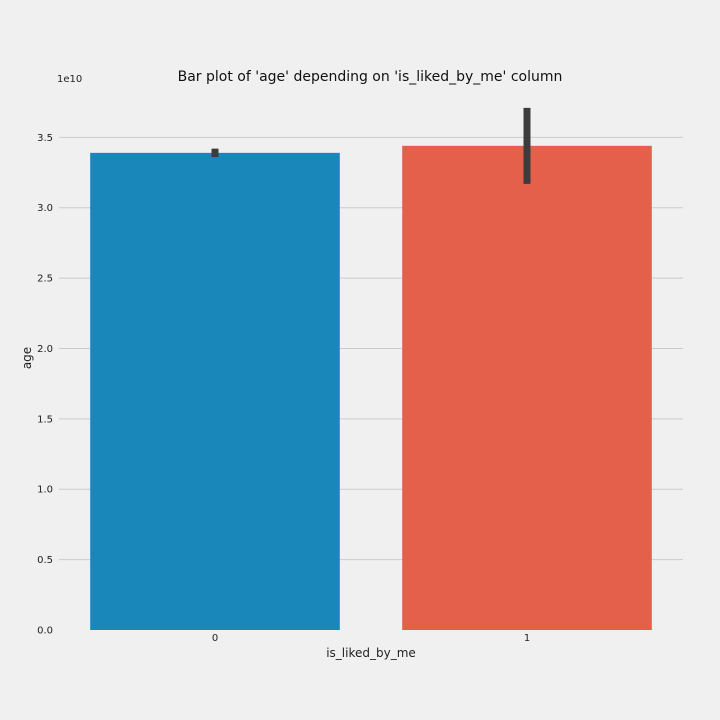  What do you see at coordinates (45, 279) in the screenshot?
I see `y-tick-label: 2.5` at bounding box center [45, 279].